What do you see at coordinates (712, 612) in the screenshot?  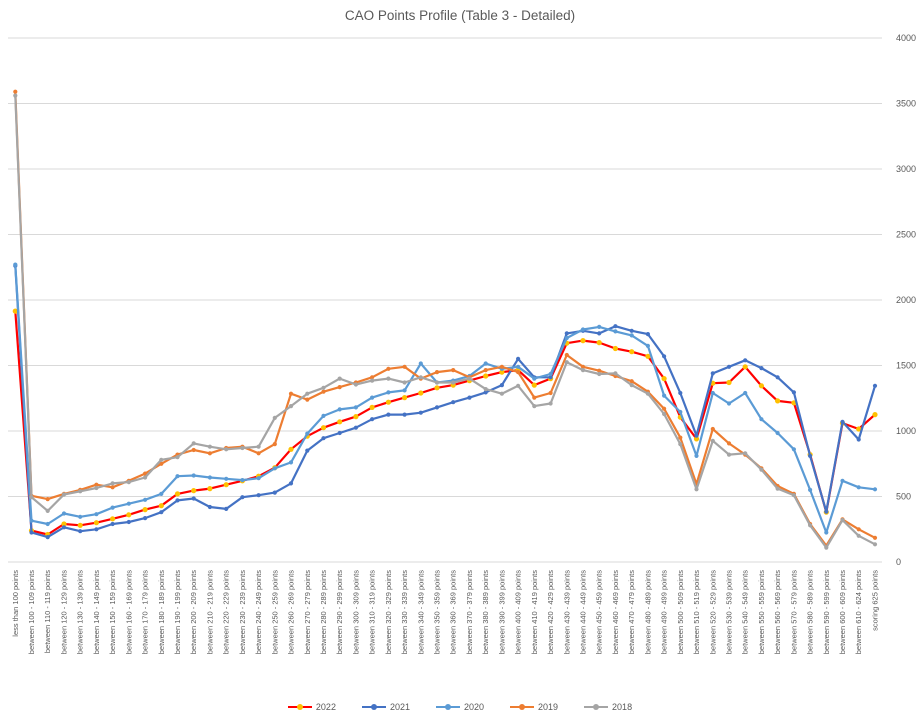 I see `x-category-label: between 520 - 529 points` at bounding box center [712, 612].